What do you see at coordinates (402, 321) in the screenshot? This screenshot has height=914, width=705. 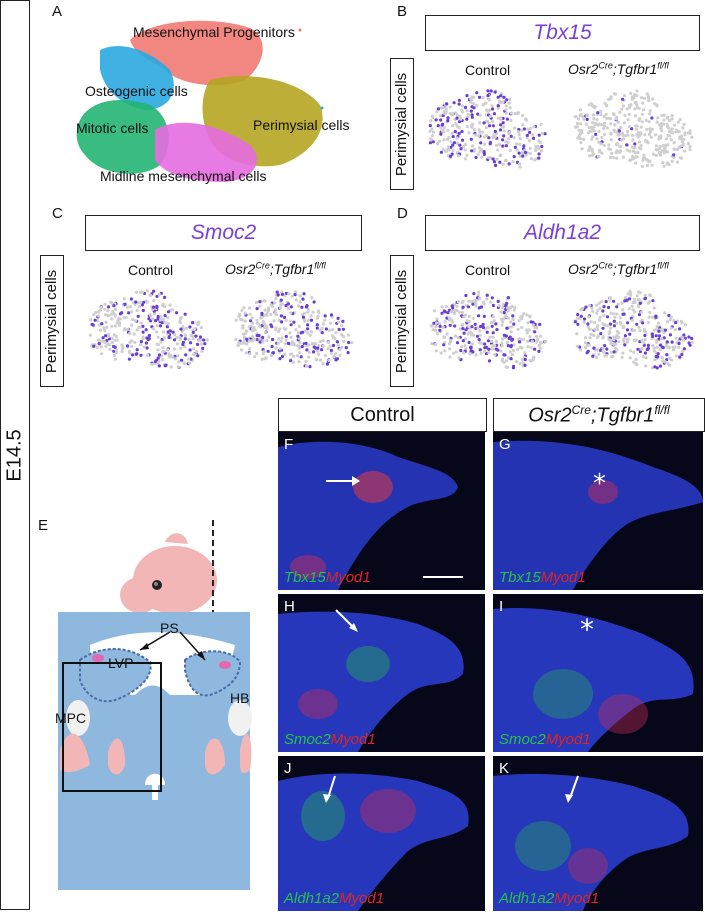 I see `row-label-d: Perimysial cells` at bounding box center [402, 321].